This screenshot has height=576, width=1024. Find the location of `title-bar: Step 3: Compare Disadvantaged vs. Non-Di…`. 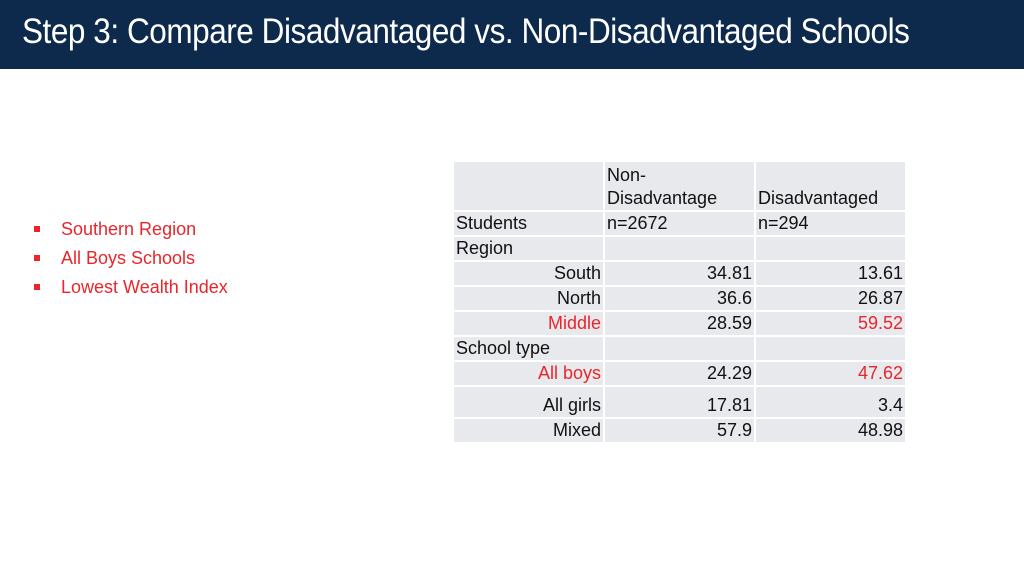

title-bar: Step 3: Compare Disadvantaged vs. Non-Di… is located at coordinates (512, 34).